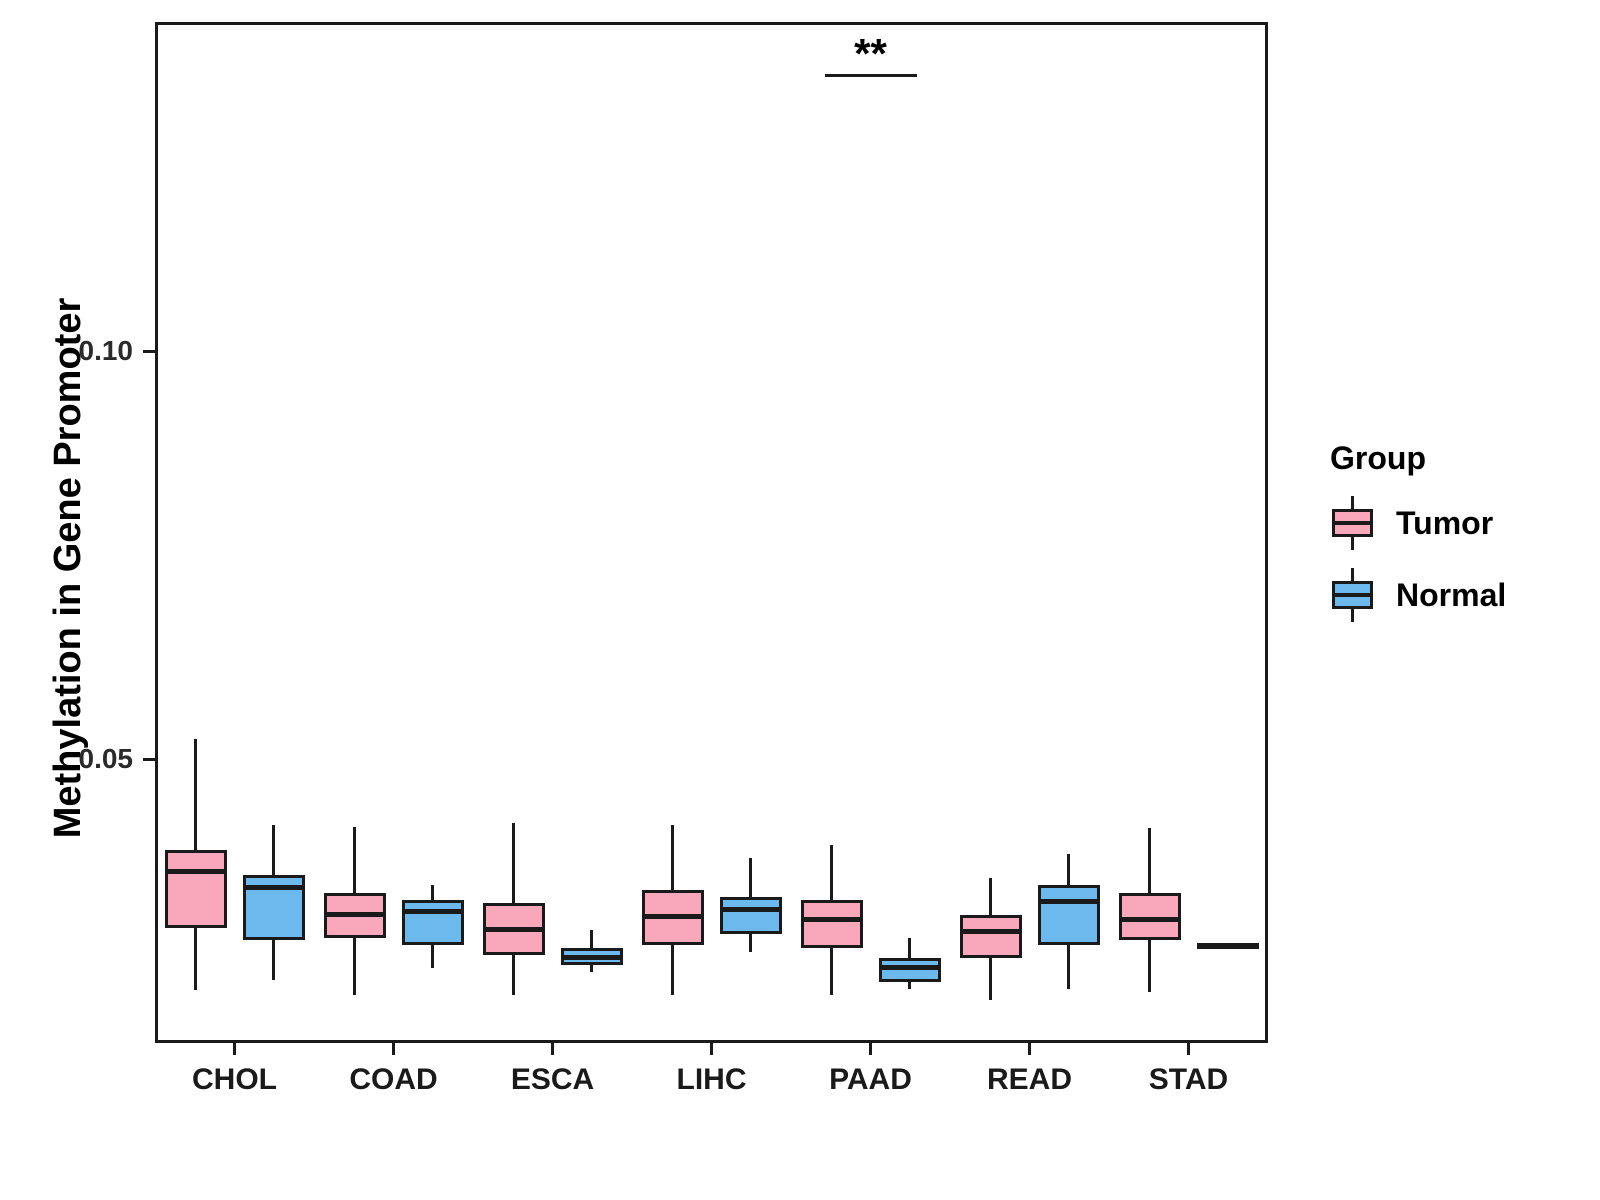 The height and width of the screenshot is (1200, 1600). Describe the element at coordinates (195, 872) in the screenshot. I see `median-tumor-chol` at that location.